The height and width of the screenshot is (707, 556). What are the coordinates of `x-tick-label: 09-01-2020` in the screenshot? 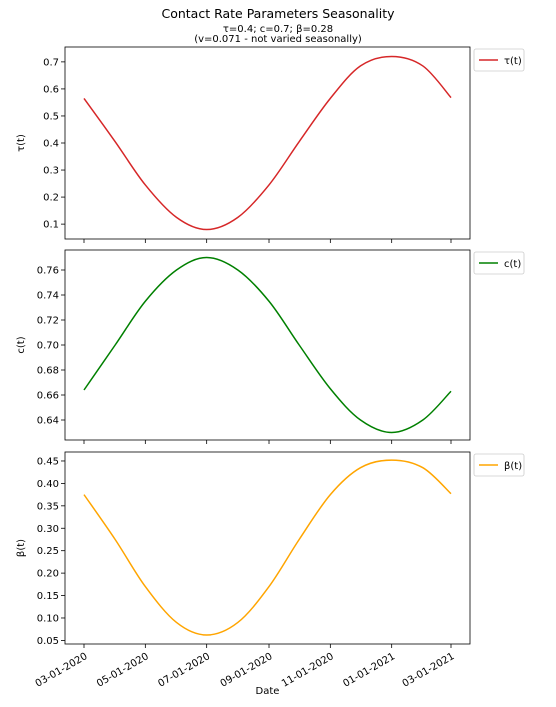 It's located at (247, 670).